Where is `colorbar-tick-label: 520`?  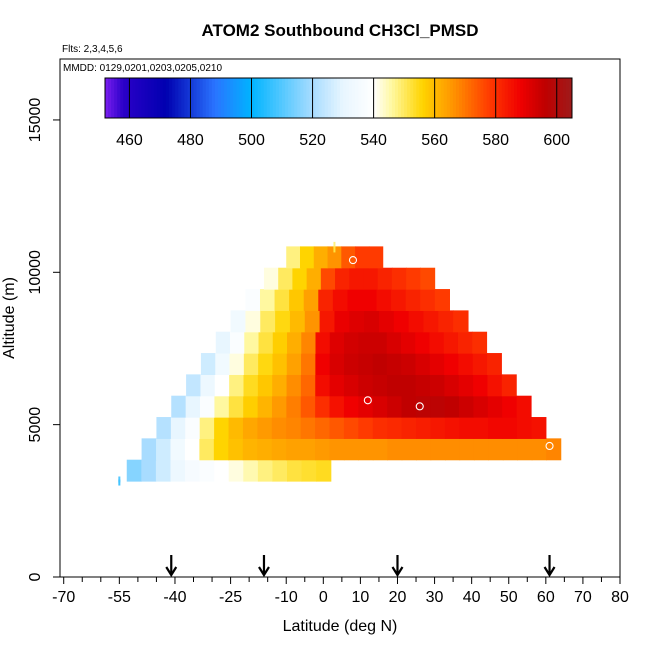
colorbar-tick-label: 520 is located at coordinates (312, 140).